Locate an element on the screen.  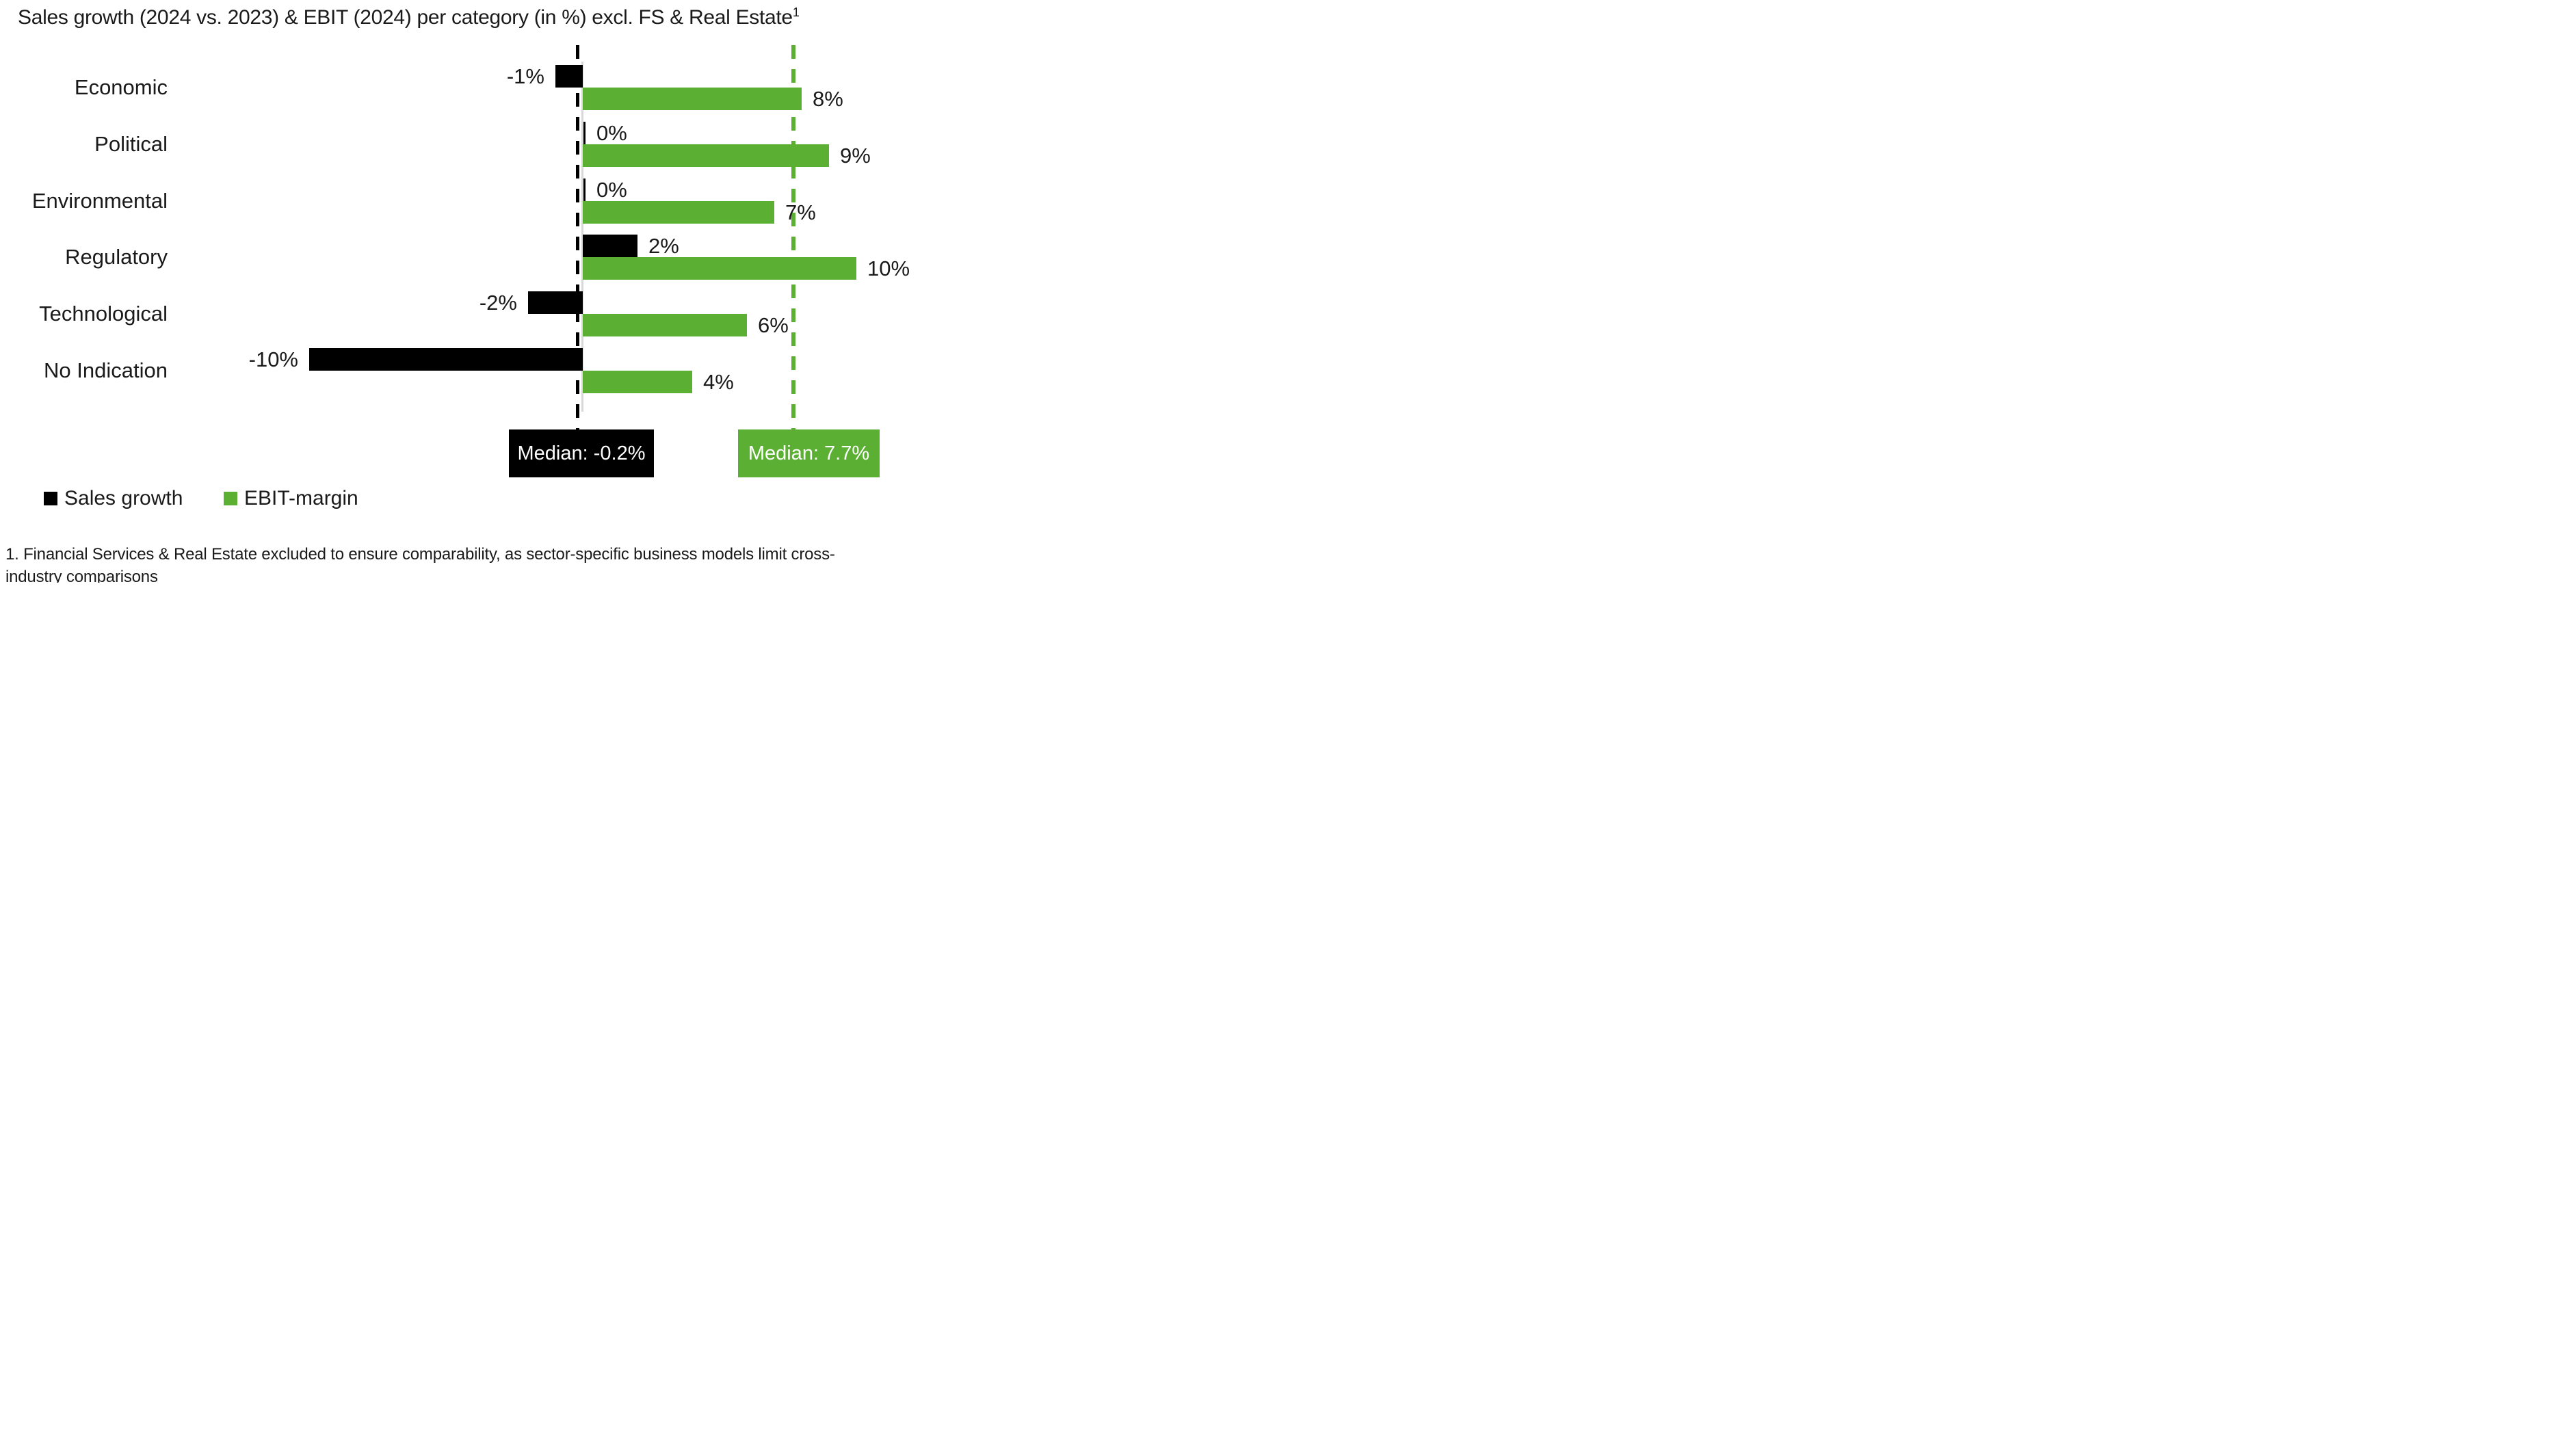
sales-median-dashed-line is located at coordinates (577, 237).